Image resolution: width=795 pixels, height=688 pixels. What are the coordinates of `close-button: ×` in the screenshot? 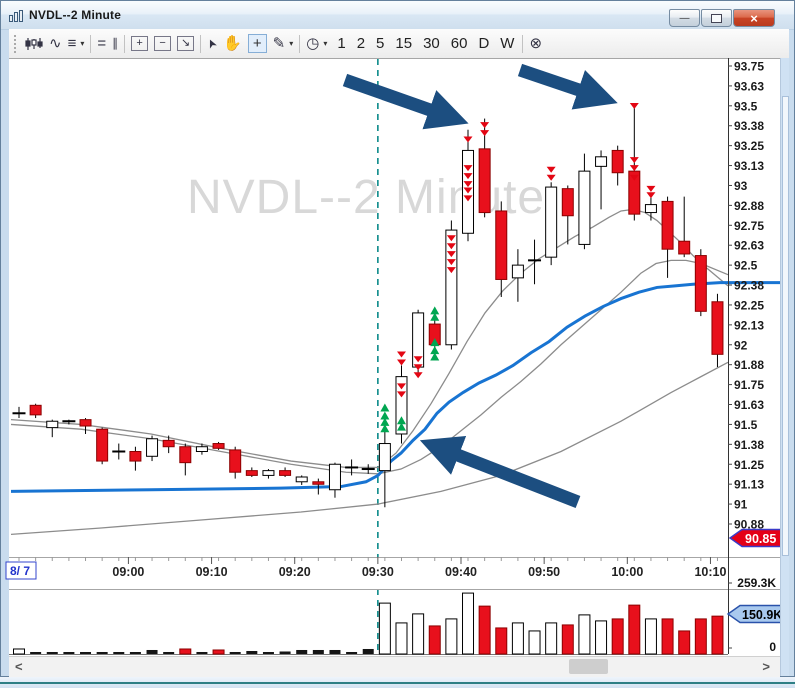 It's located at (754, 18).